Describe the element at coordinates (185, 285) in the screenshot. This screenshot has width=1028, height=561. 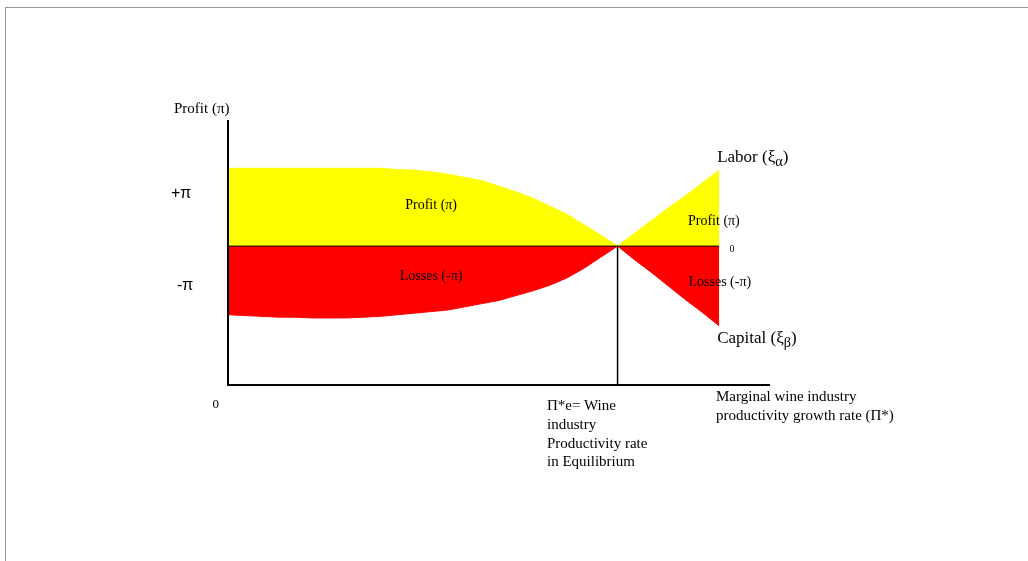
I see `text: -π` at that location.